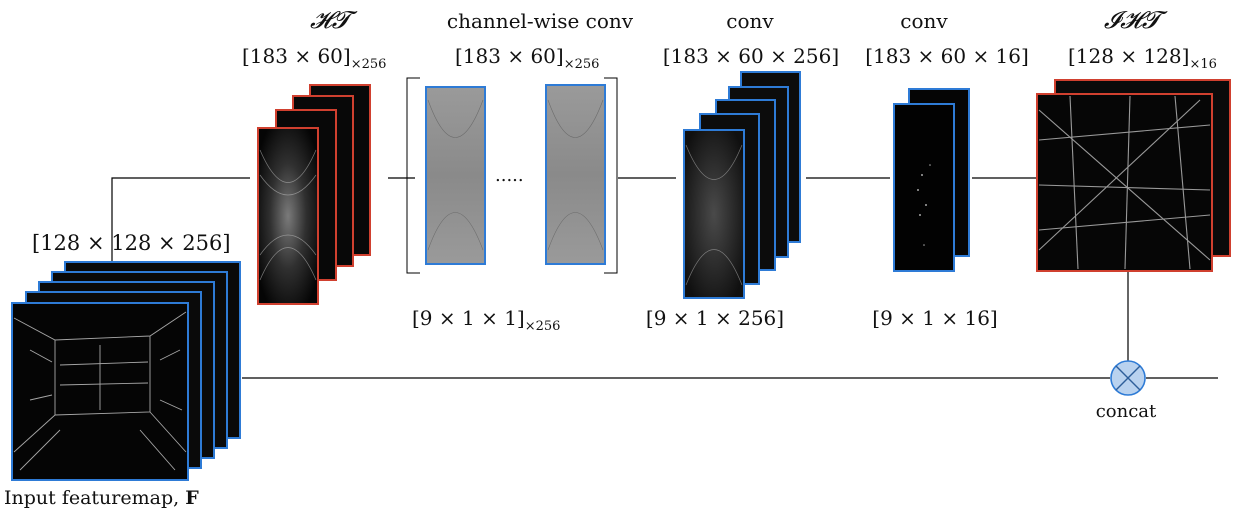 This screenshot has width=1234, height=516. I want to click on input-featuremap-stack, so click(126, 371).